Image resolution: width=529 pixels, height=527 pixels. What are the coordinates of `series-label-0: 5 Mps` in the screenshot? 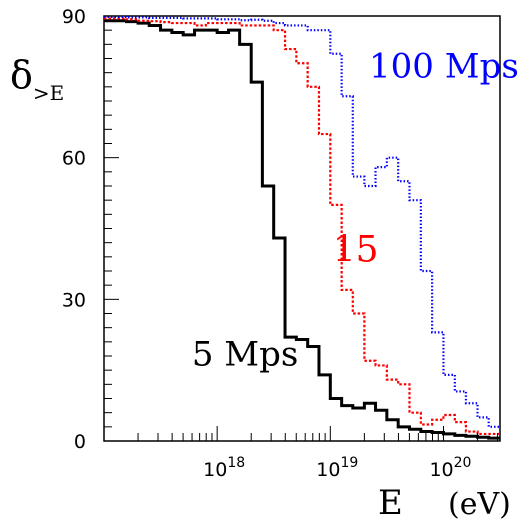 It's located at (245, 354).